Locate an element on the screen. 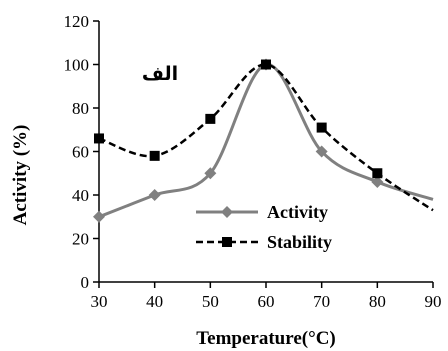 This screenshot has height=351, width=448. y-tick-label: 40 is located at coordinates (80, 195).